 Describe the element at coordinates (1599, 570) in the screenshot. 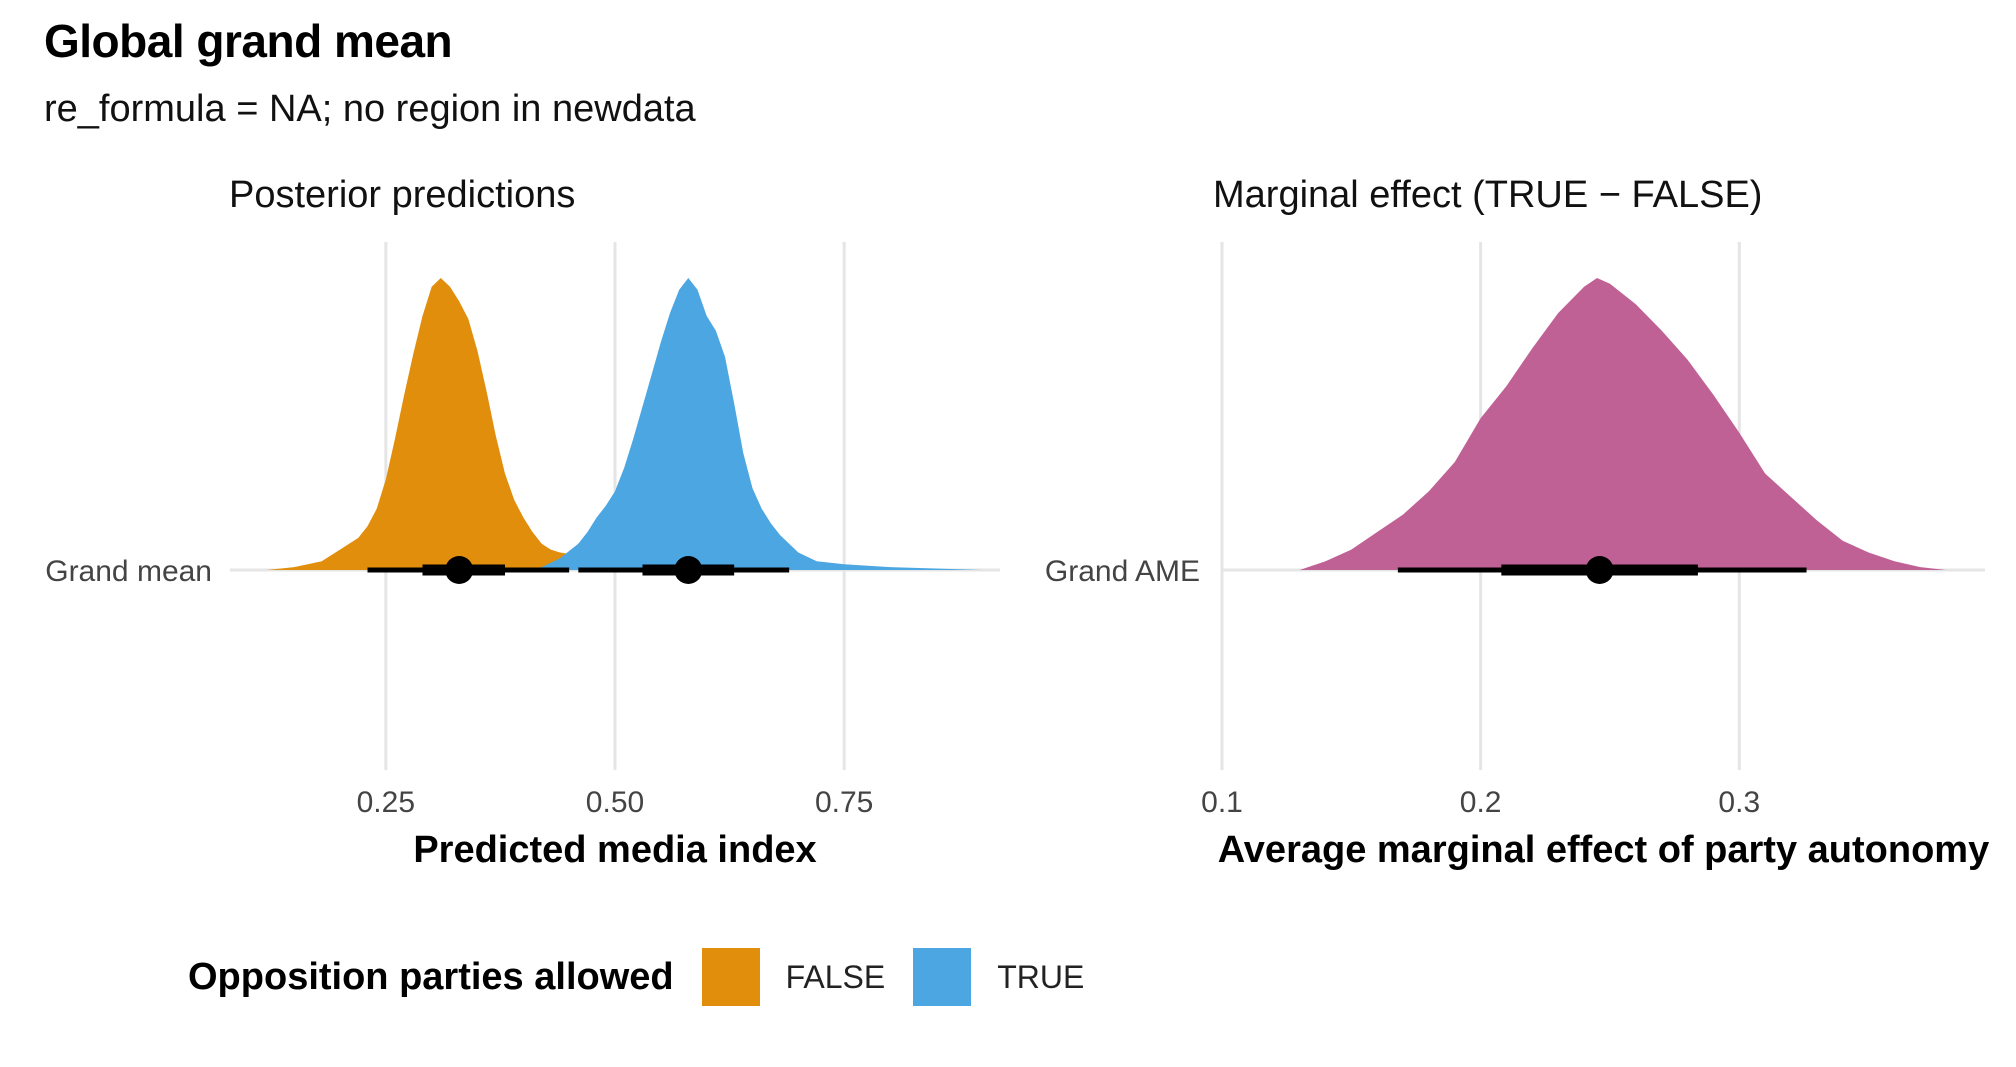

I see `median-point-ame` at that location.